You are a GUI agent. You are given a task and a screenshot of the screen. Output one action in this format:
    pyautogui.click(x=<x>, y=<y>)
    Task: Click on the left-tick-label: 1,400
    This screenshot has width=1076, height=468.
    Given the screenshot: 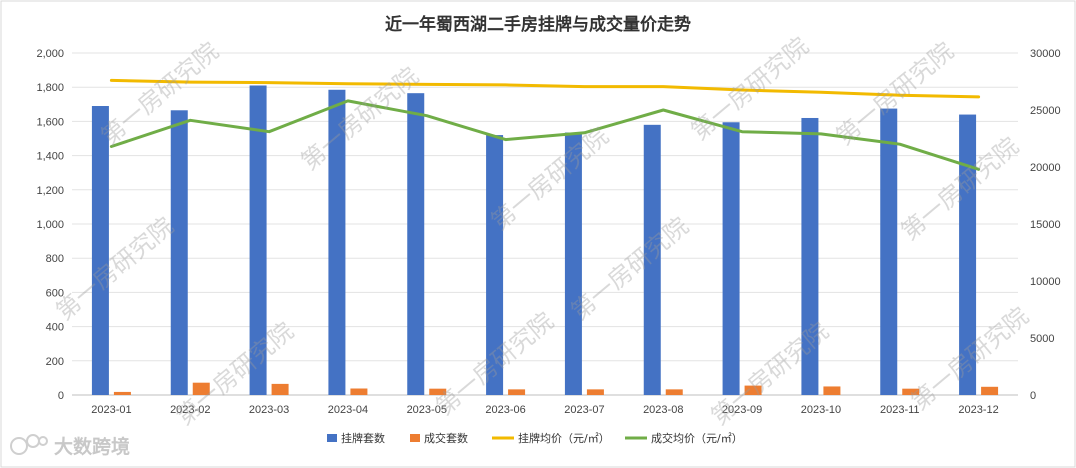 What is the action you would take?
    pyautogui.click(x=50, y=157)
    